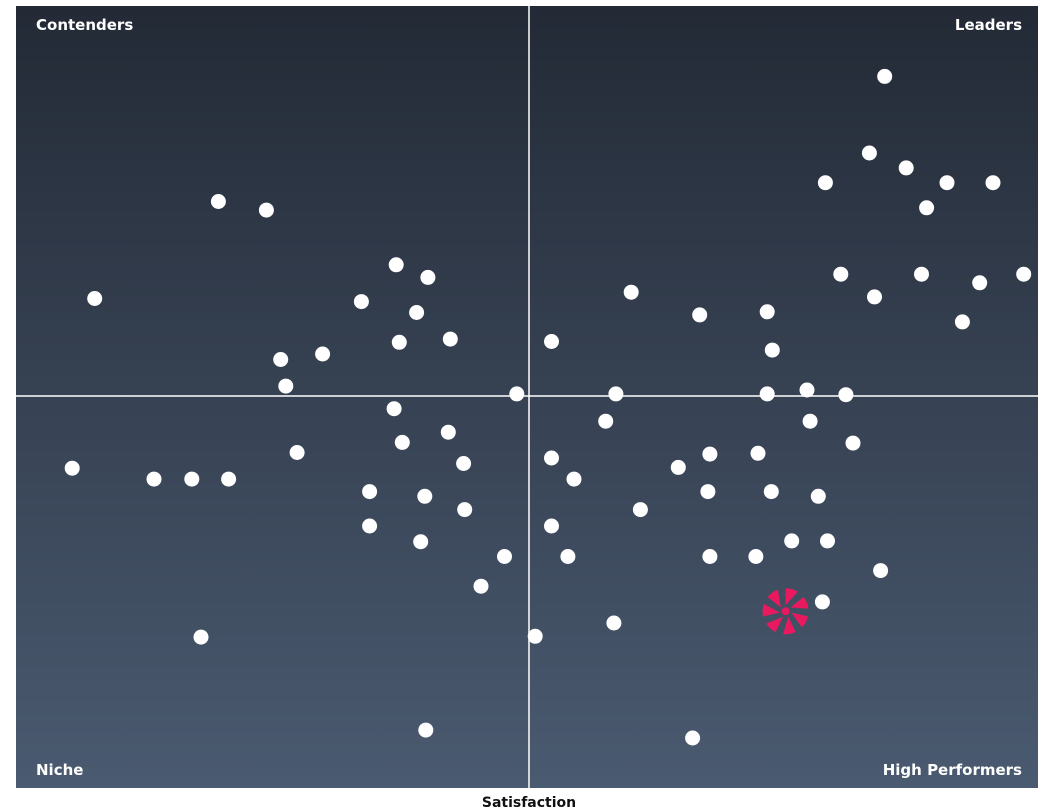 Image resolution: width=1038 pixels, height=812 pixels. I want to click on quadrant-label-high-performers: High Performers, so click(952, 770).